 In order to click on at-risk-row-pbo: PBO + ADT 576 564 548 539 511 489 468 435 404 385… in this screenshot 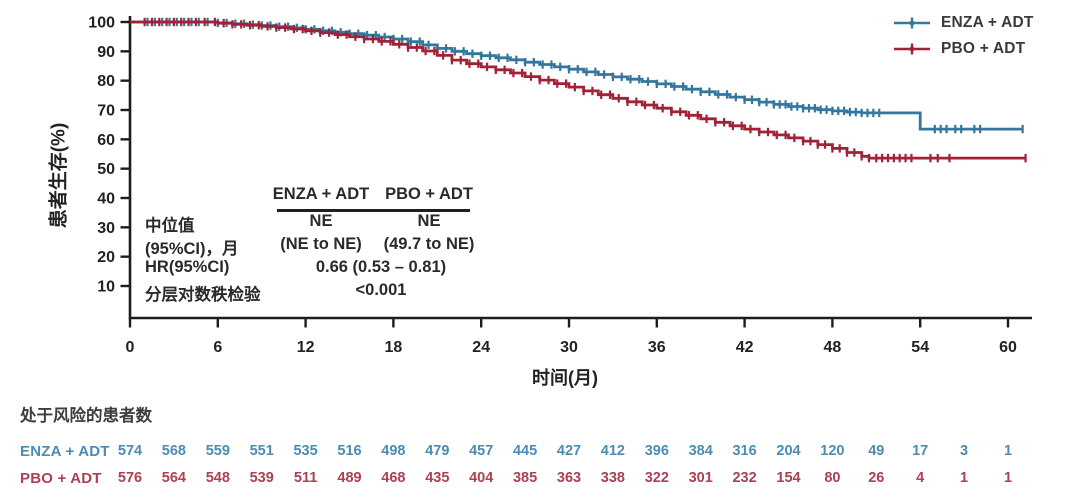, I will do `click(540, 480)`.